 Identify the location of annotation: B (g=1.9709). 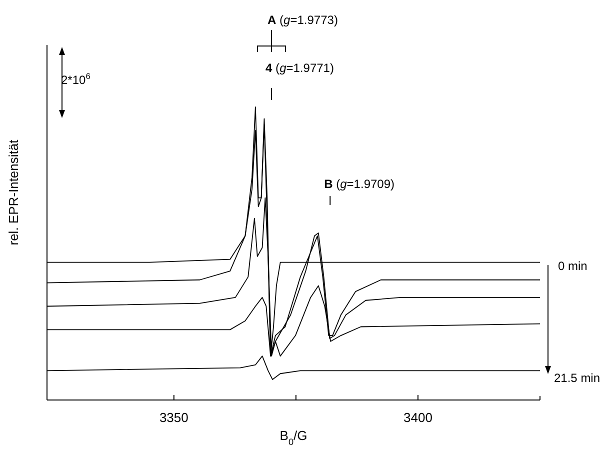
(359, 184).